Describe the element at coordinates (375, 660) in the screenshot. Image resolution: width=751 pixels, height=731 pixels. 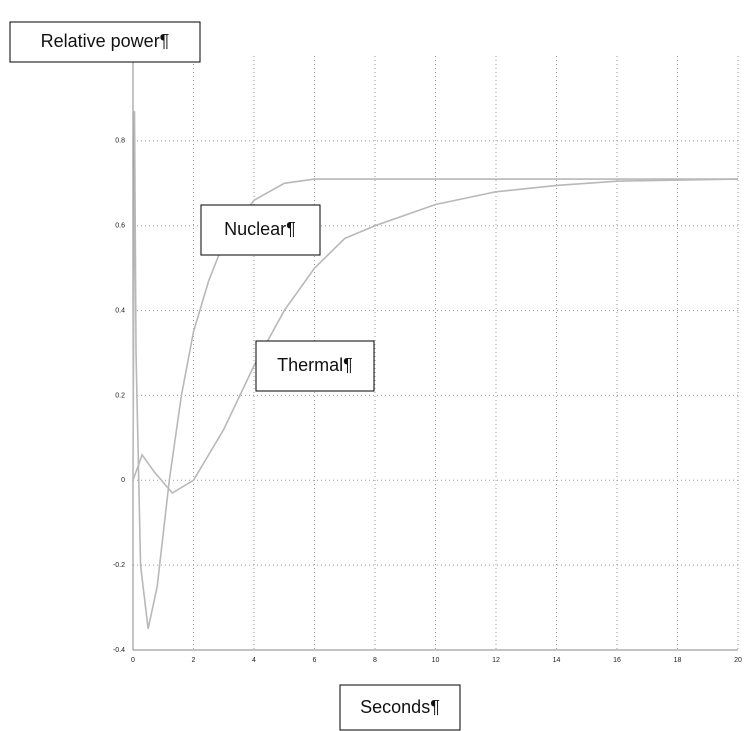
I see `x-tick-label: 8` at that location.